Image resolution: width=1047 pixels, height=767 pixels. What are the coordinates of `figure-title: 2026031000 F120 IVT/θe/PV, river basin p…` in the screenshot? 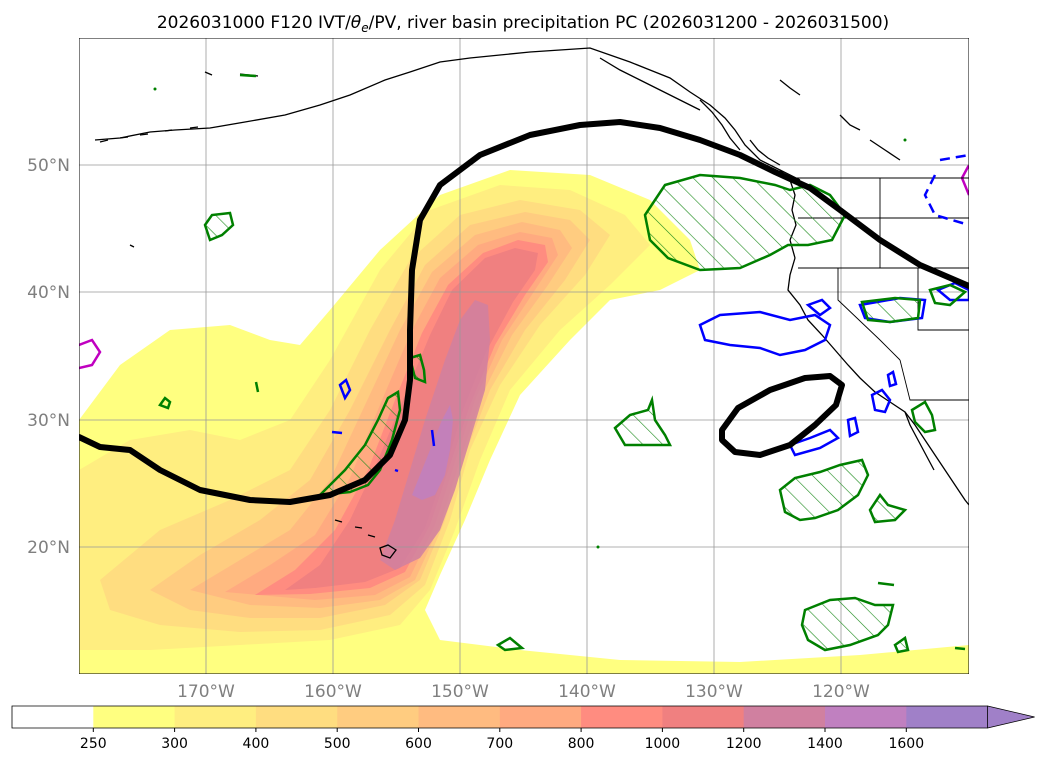 It's located at (523, 24).